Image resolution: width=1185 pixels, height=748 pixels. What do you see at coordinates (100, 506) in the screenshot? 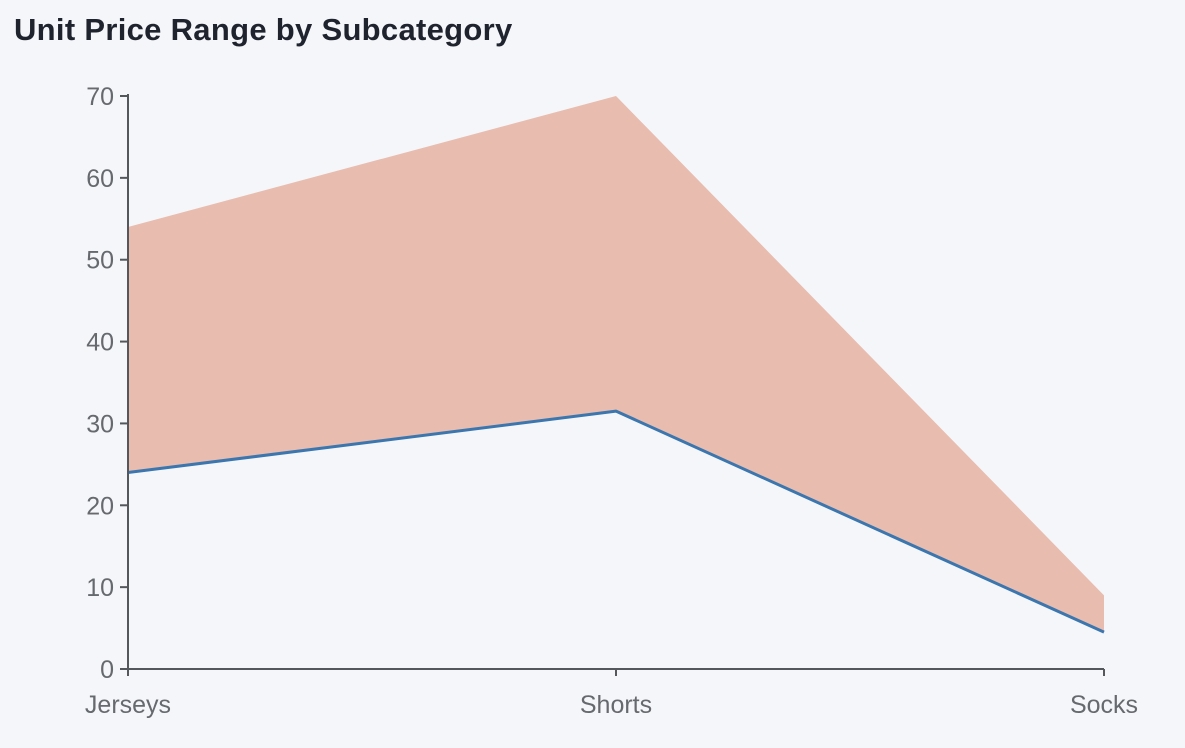
I see `y-tick-label: 20` at bounding box center [100, 506].